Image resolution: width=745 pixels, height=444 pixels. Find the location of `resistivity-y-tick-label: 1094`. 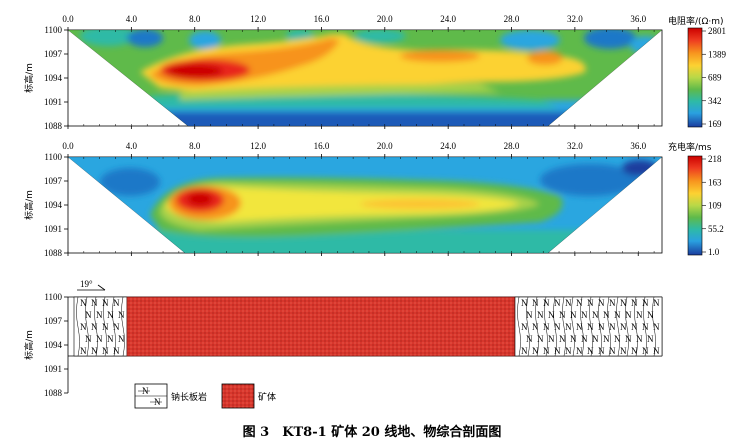

resistivity-y-tick-label: 1094 is located at coordinates (53, 78).